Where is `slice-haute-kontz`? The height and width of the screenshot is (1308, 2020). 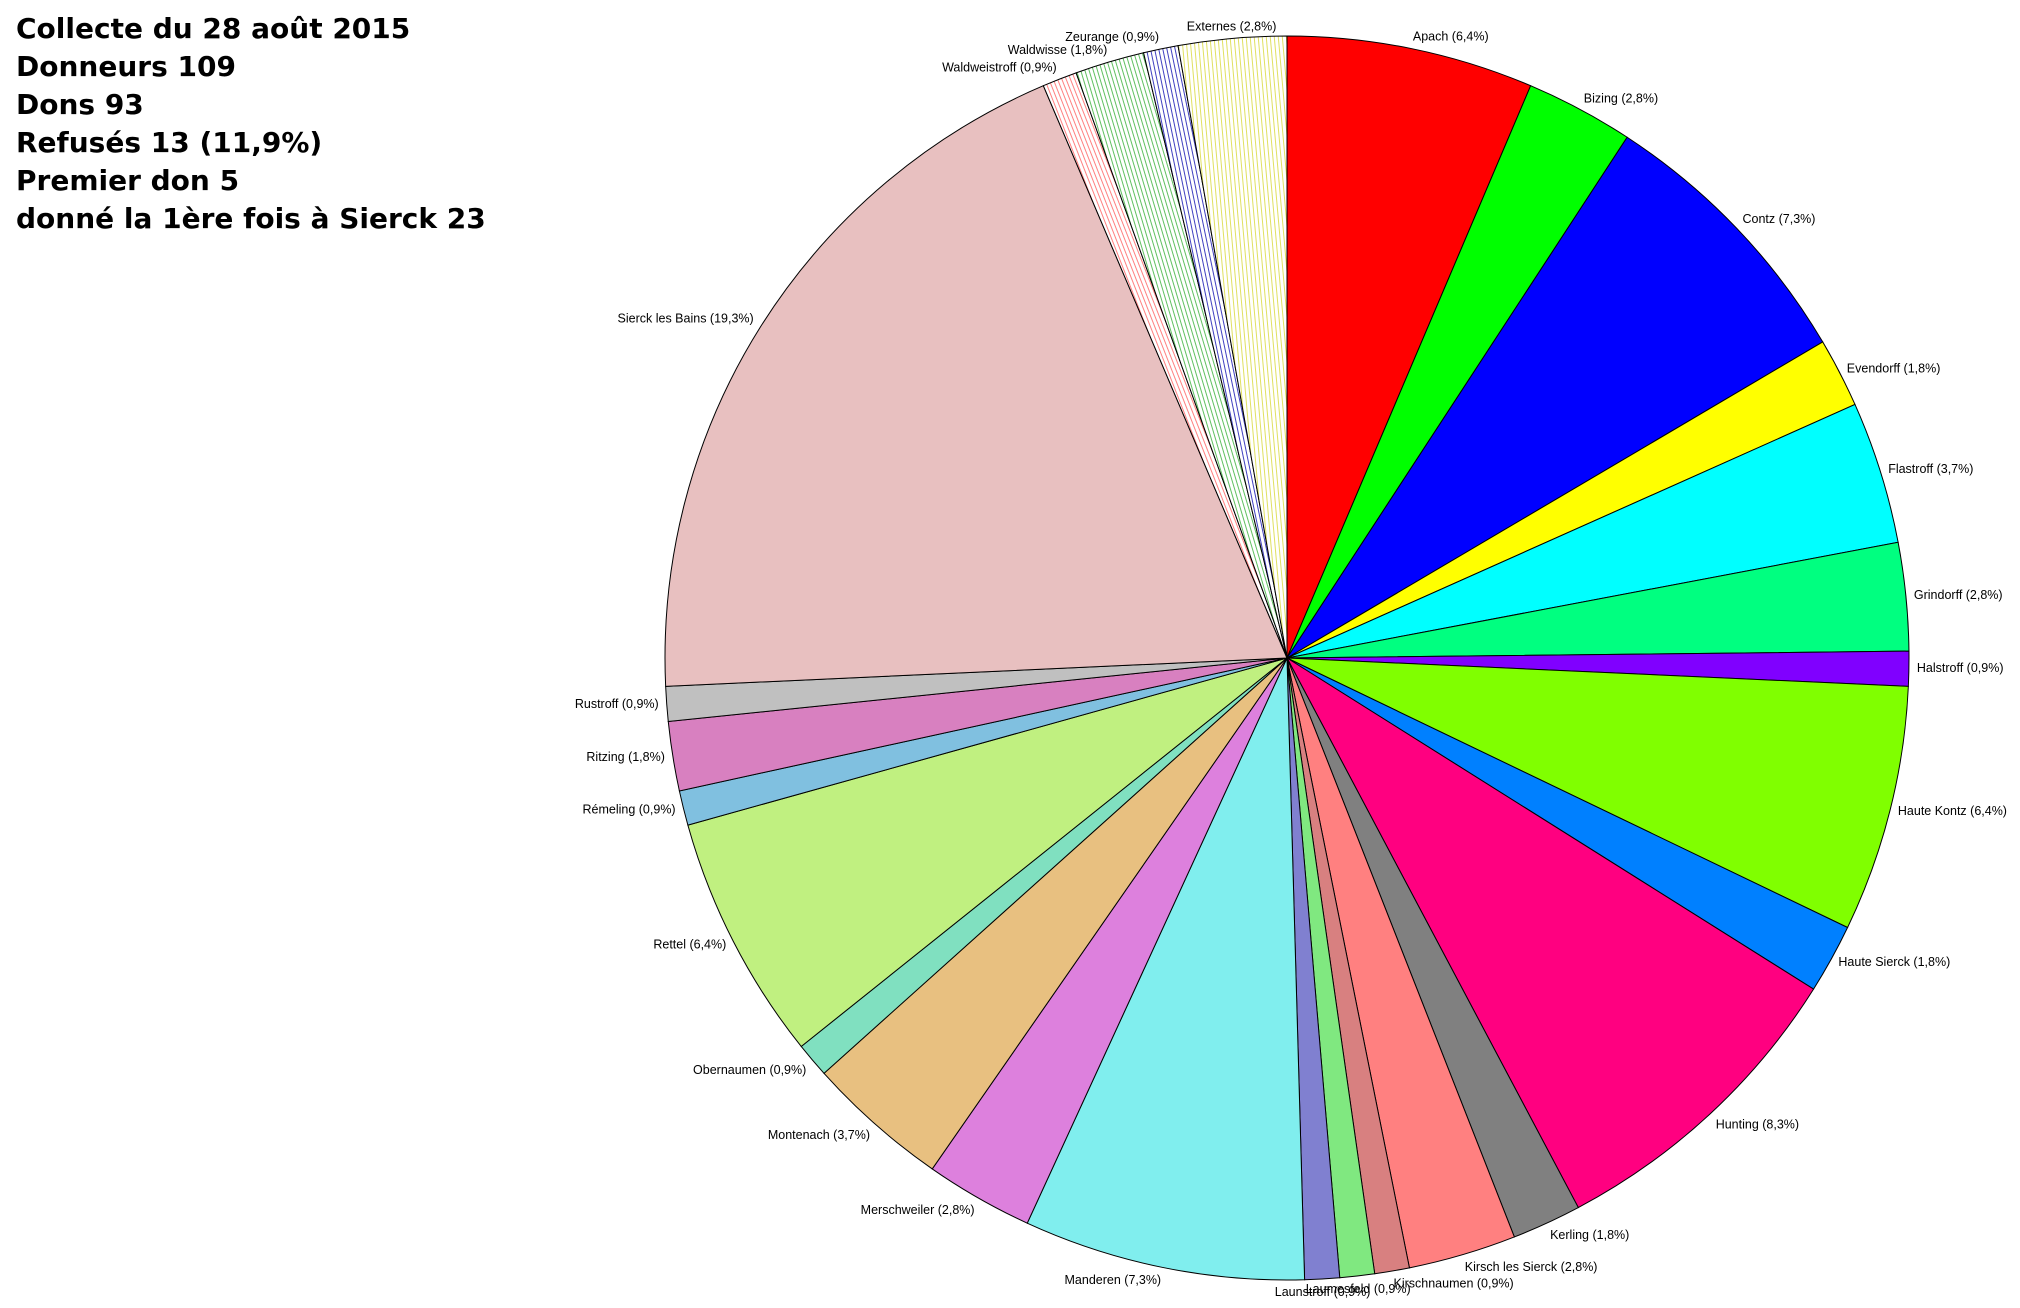
slice-haute-kontz is located at coordinates (1597, 793).